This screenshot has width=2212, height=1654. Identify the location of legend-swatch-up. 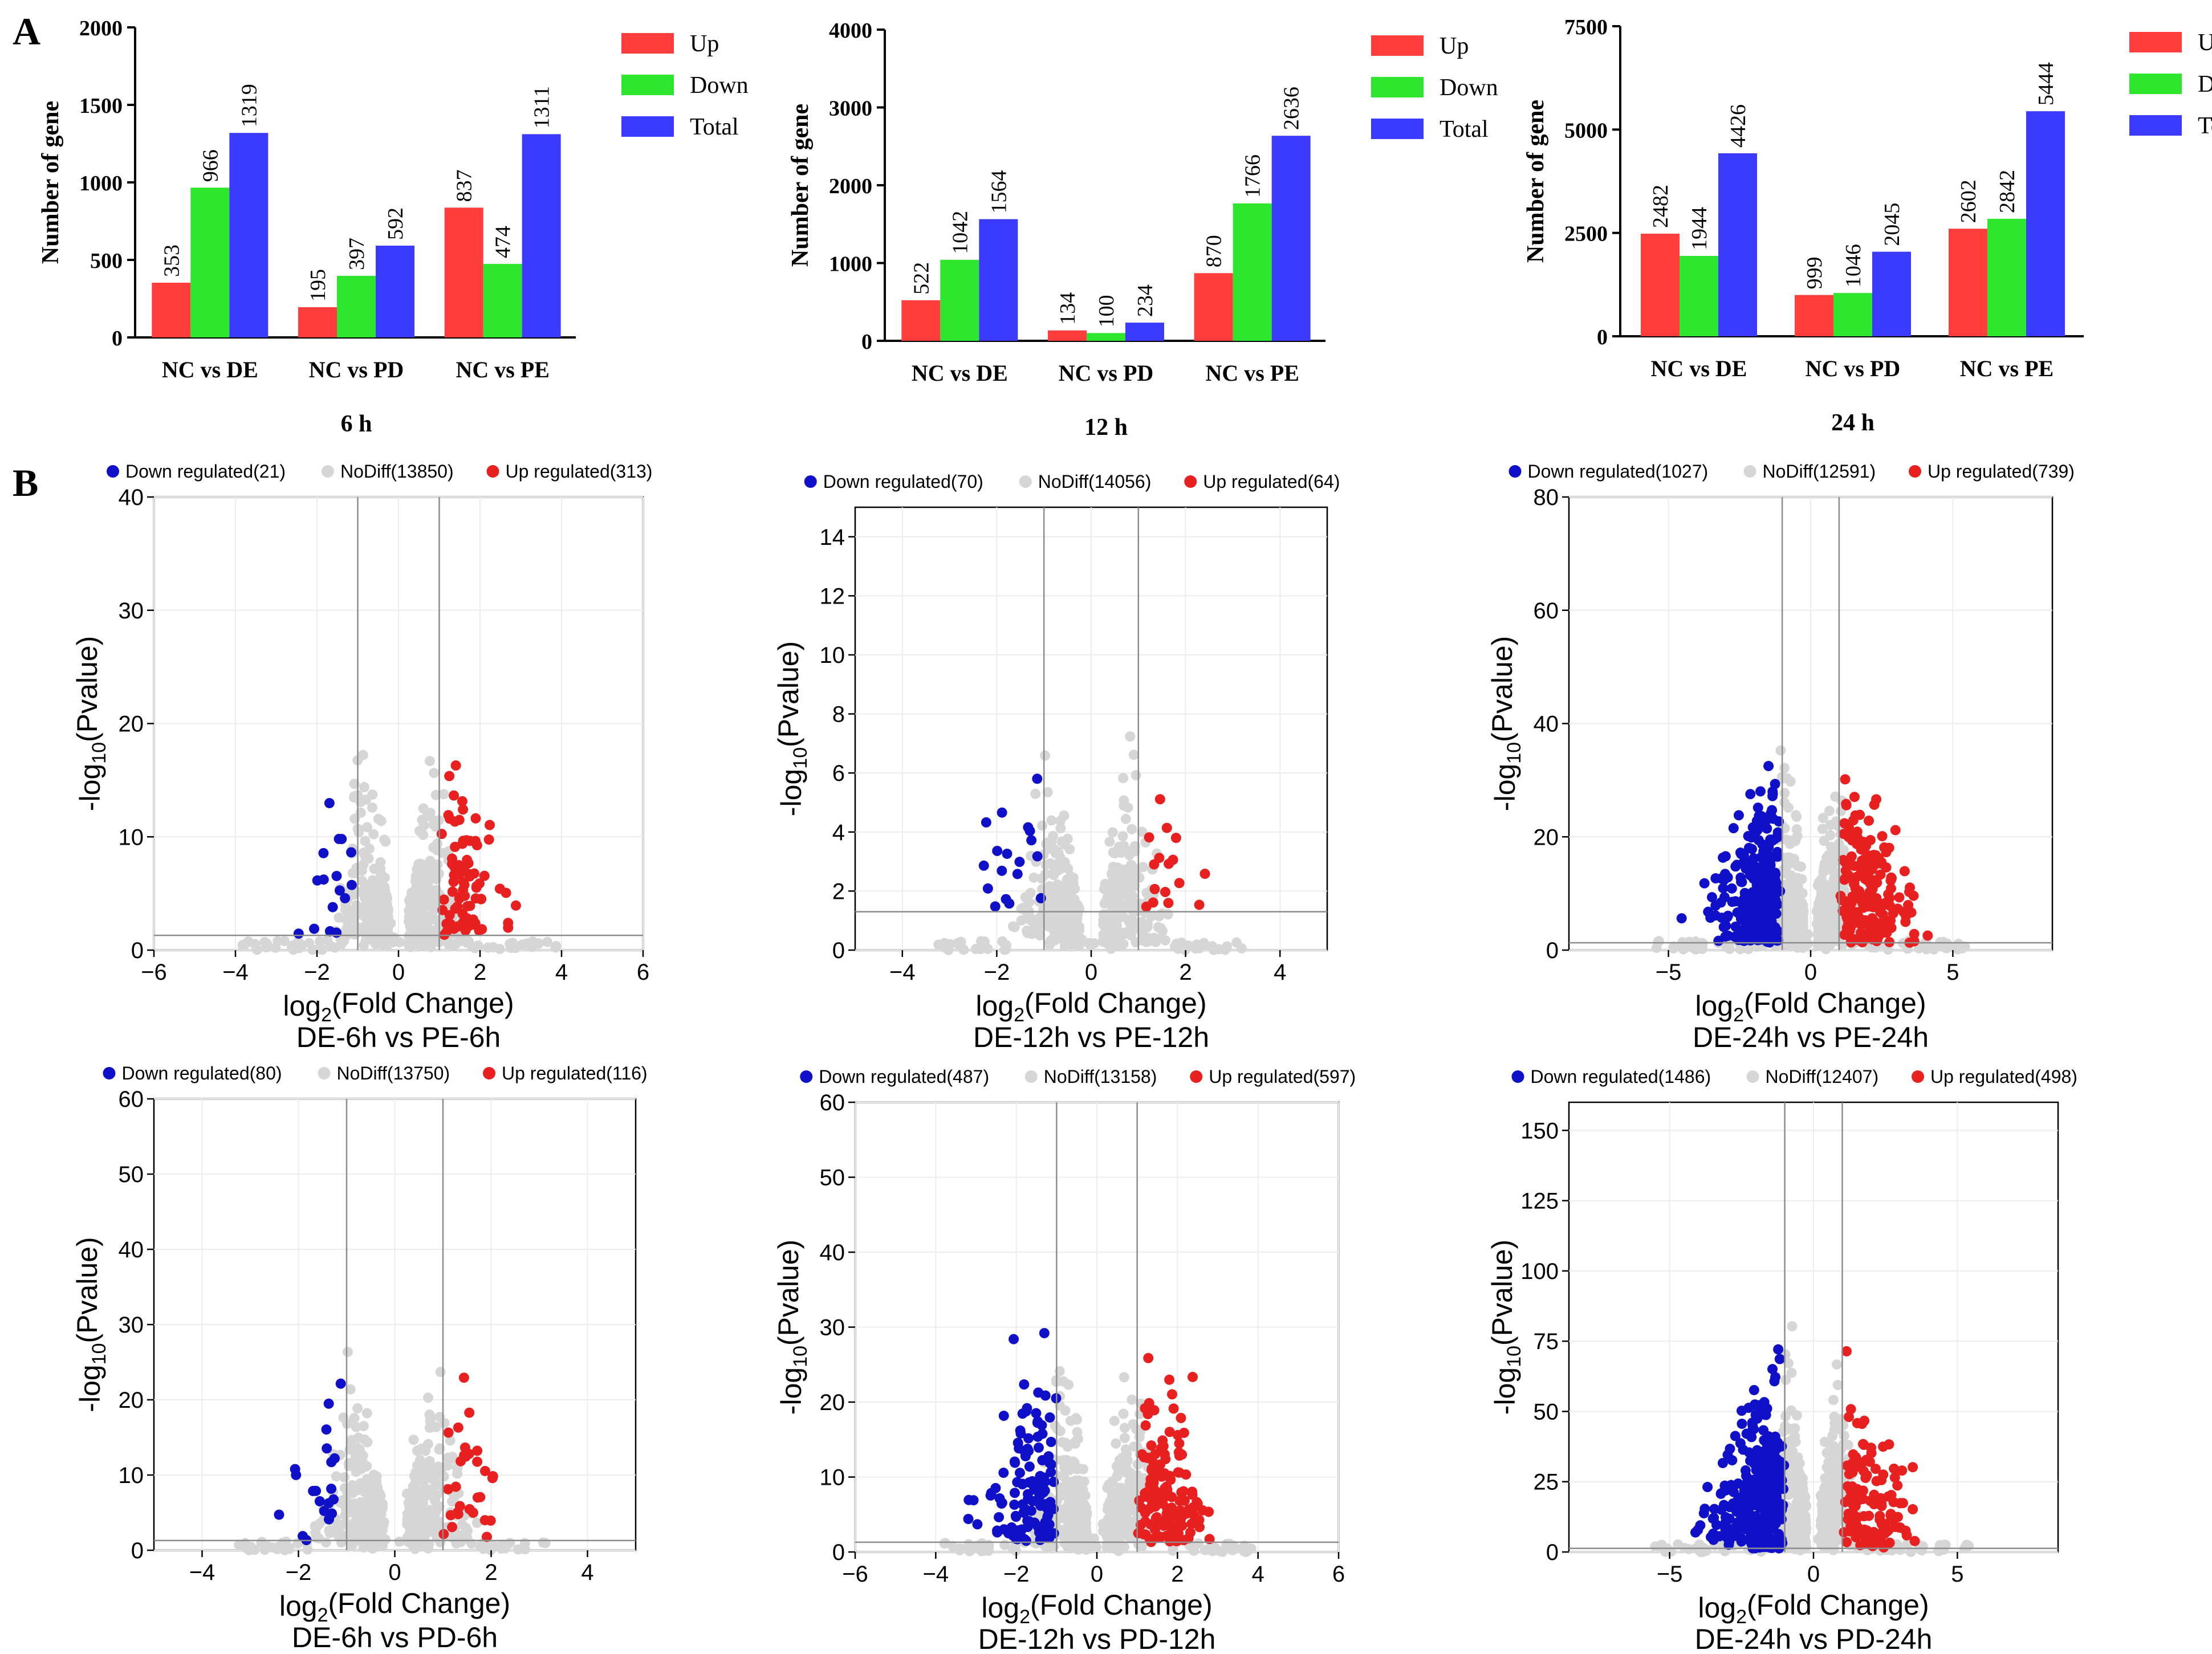
(647, 43).